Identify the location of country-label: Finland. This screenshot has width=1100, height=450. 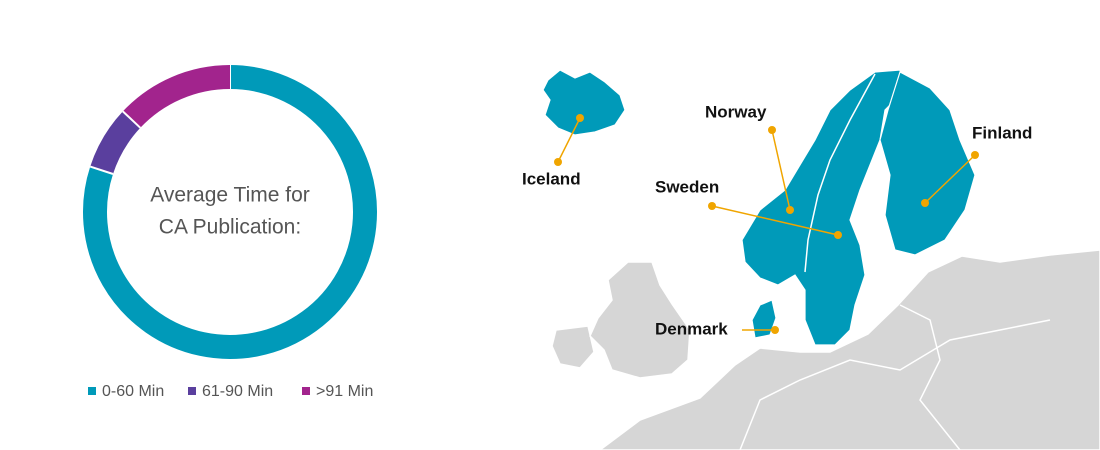
(1002, 132).